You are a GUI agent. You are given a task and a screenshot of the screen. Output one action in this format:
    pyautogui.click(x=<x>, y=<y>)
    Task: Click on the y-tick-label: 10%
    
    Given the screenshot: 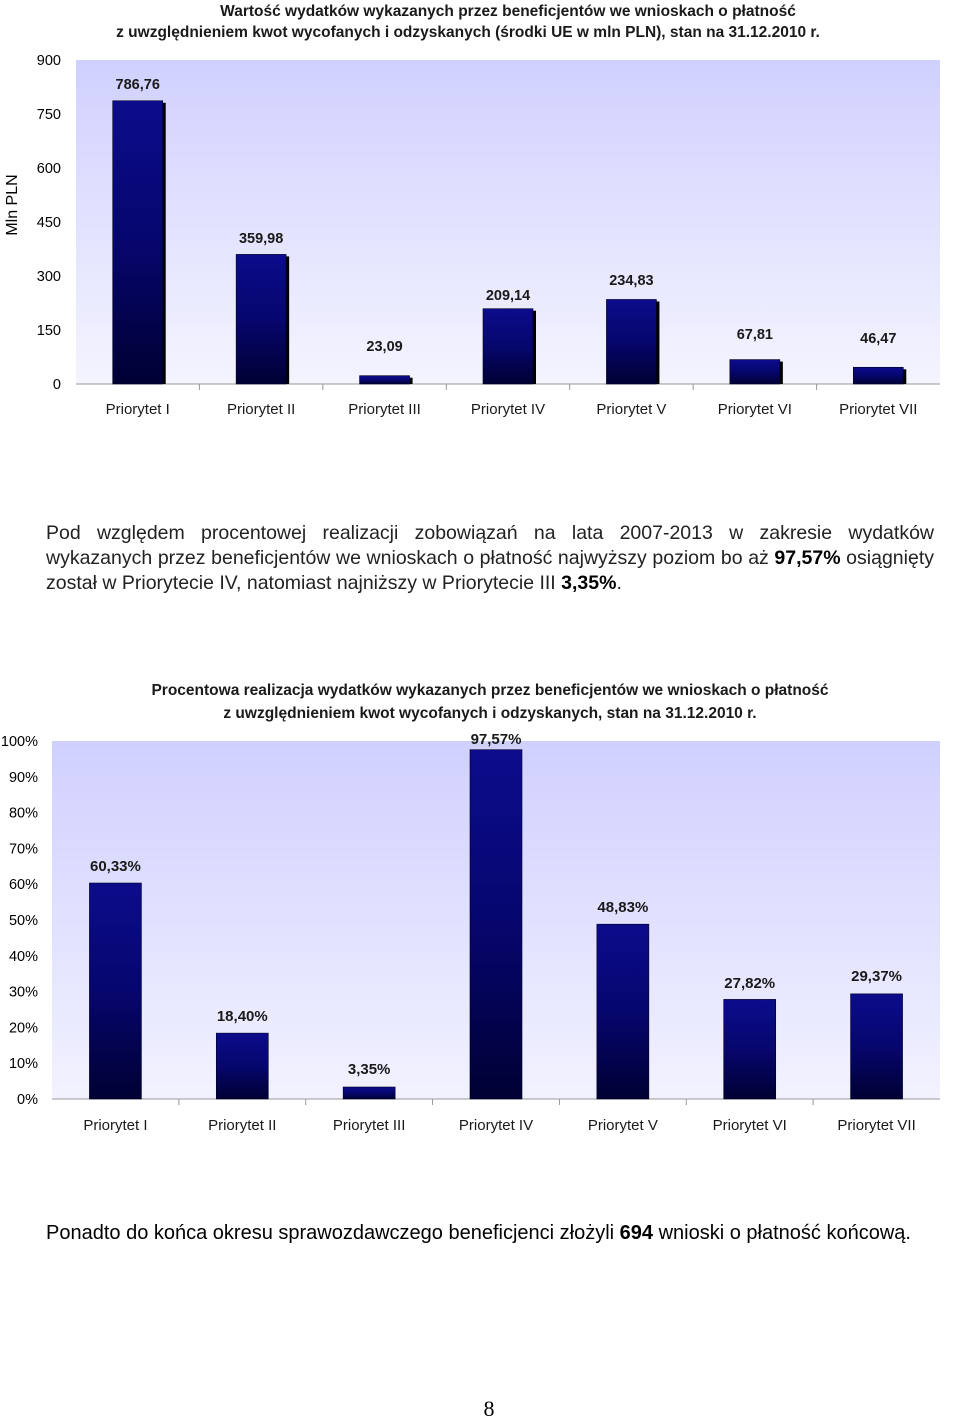 What is the action you would take?
    pyautogui.click(x=23, y=1064)
    